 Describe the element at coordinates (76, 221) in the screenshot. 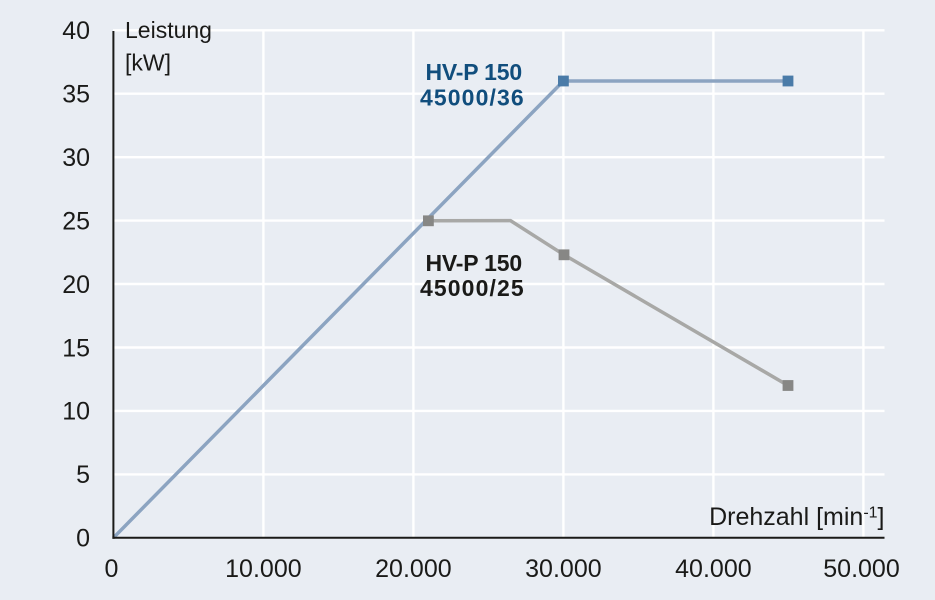

I see `svg-text: 25` at that location.